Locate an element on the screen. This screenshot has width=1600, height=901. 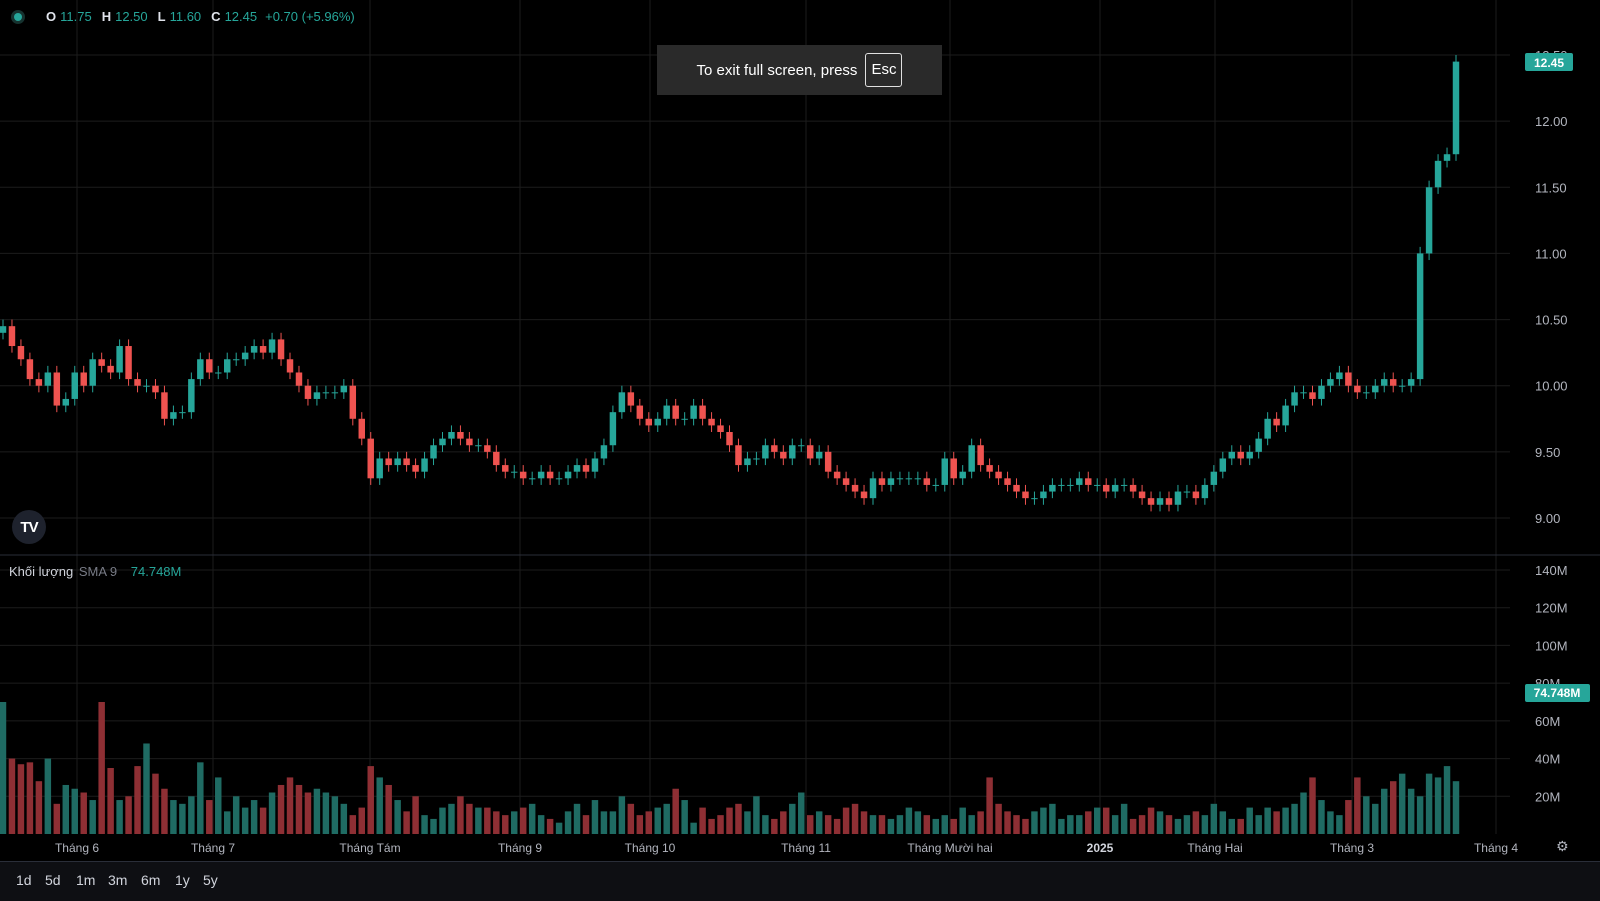
tradingview-logo-icon: TV is located at coordinates (29, 527).